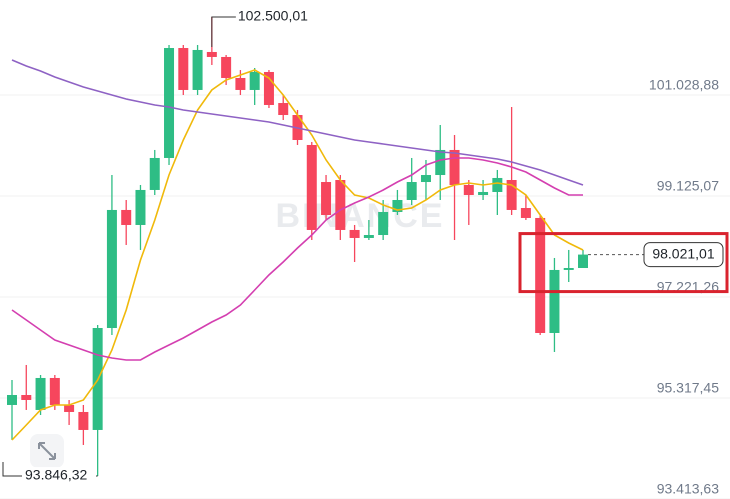  I want to click on price-label-box, so click(683, 255).